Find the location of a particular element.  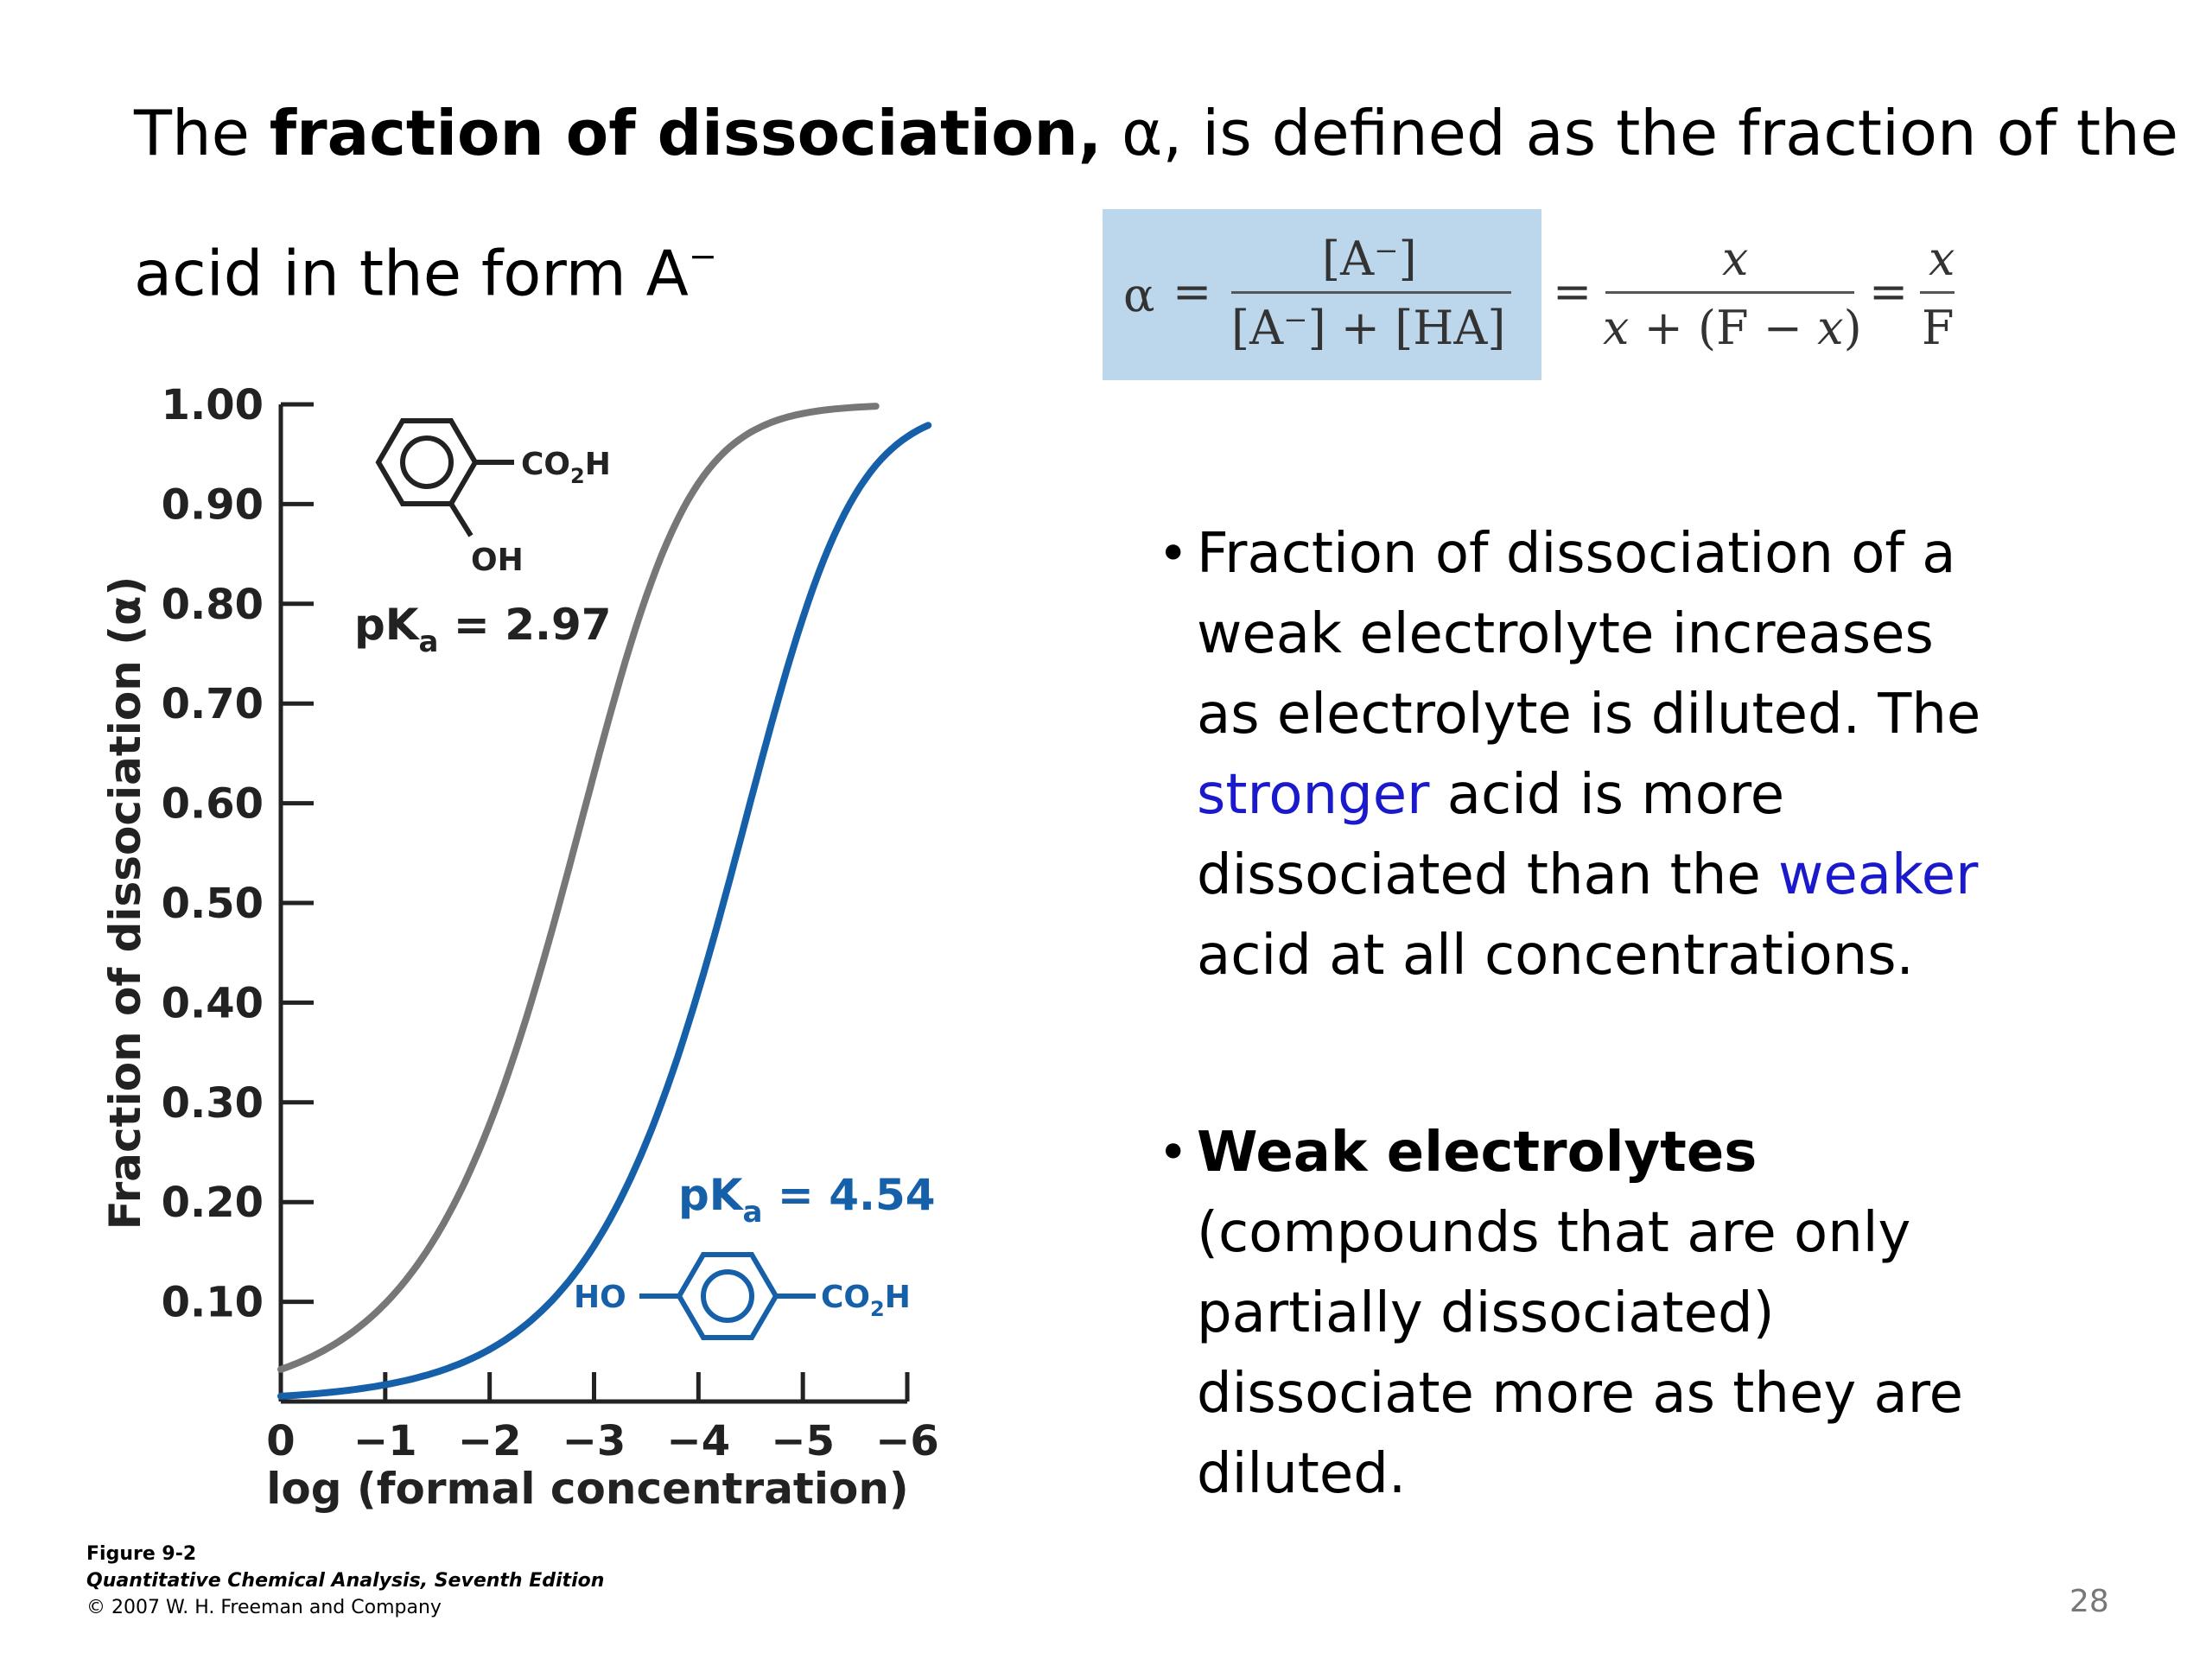

highlight-word: stronger is located at coordinates (1313, 795).